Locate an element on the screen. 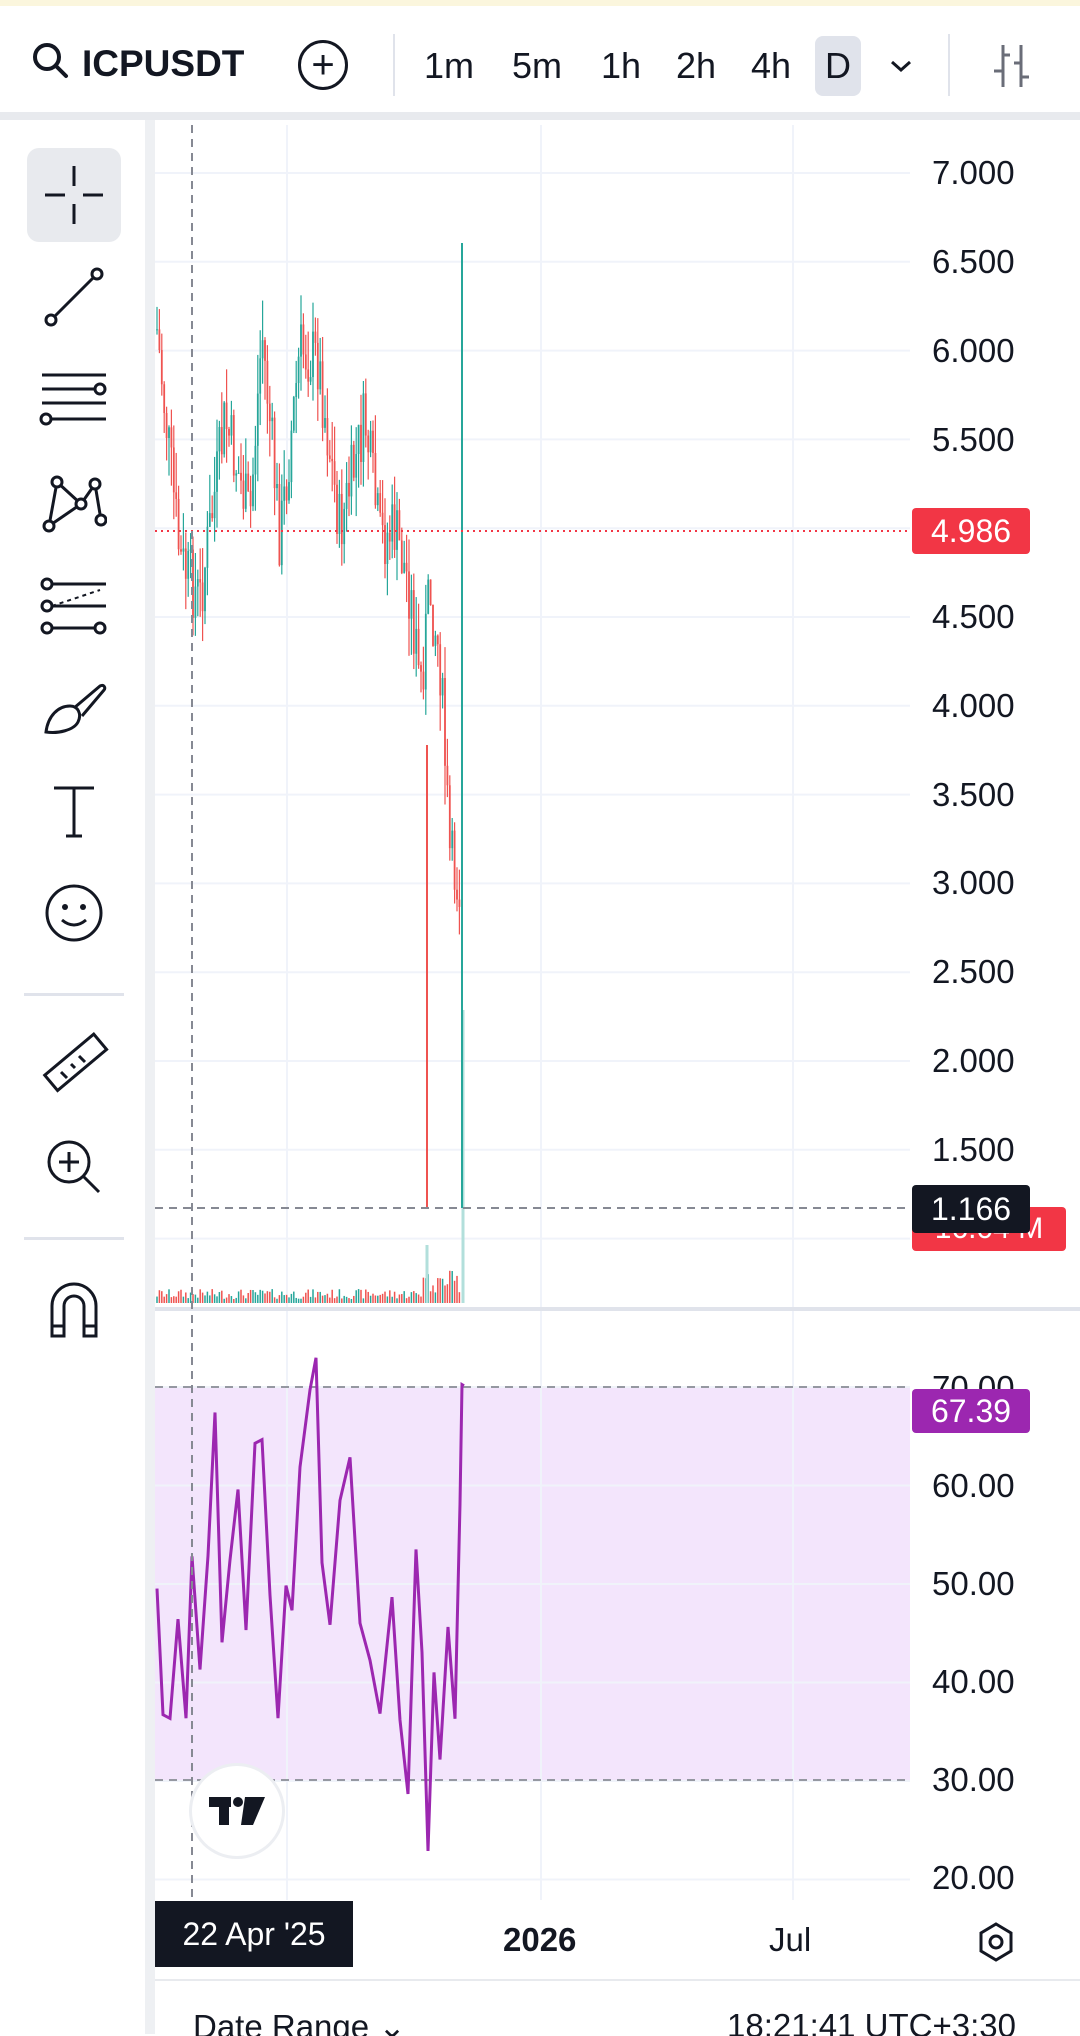 The image size is (1080, 2036). text-icon is located at coordinates (74, 812).